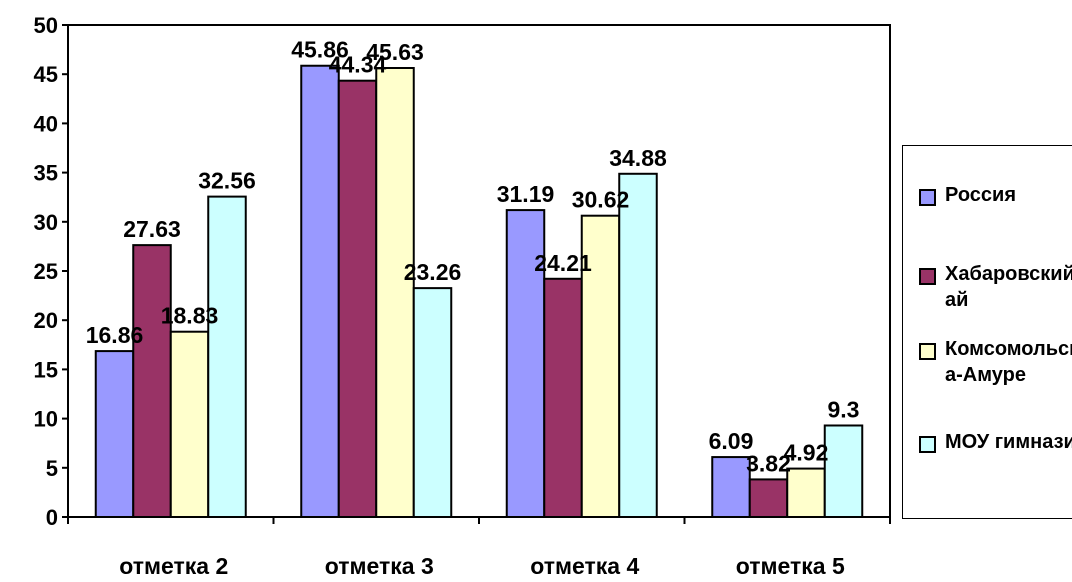 The image size is (1072, 582). What do you see at coordinates (173, 566) in the screenshot?
I see `x-category-label: отметка 2` at bounding box center [173, 566].